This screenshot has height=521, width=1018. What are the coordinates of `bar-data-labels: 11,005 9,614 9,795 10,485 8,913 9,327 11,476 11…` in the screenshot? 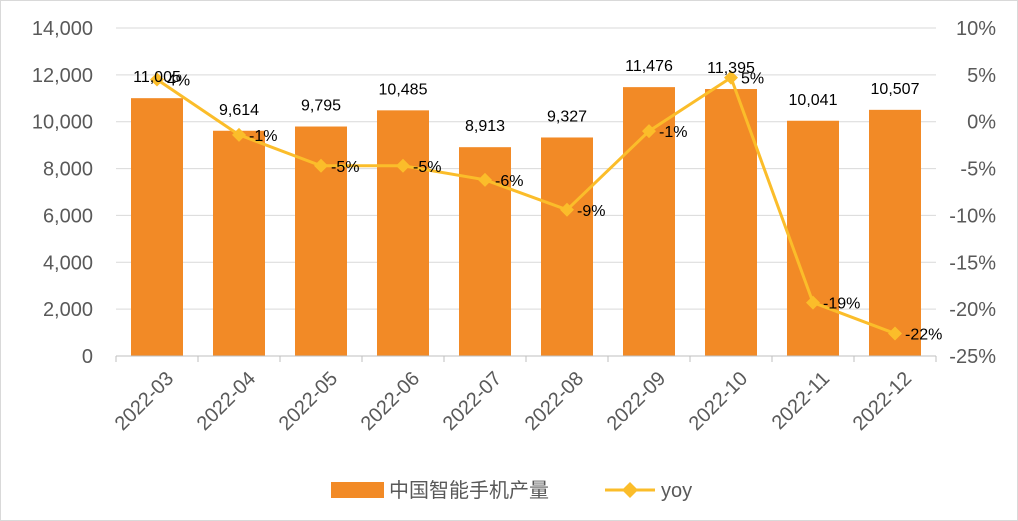 It's located at (526, 96).